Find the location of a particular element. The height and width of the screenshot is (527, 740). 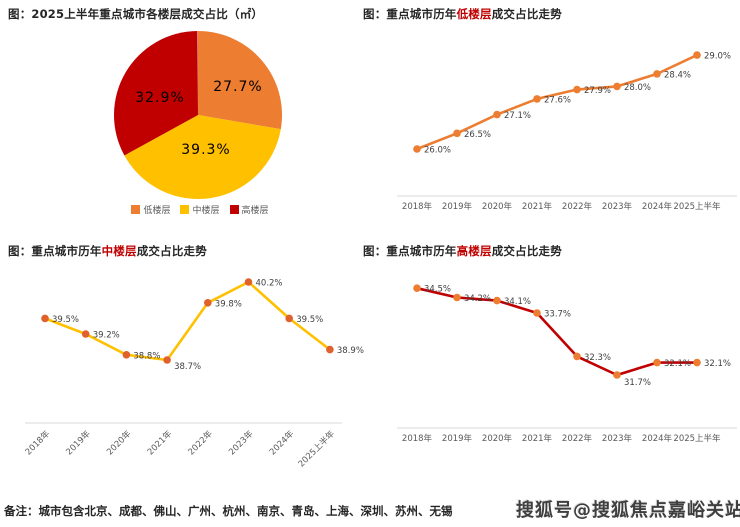

data-point-label: 32.3% is located at coordinates (597, 358).